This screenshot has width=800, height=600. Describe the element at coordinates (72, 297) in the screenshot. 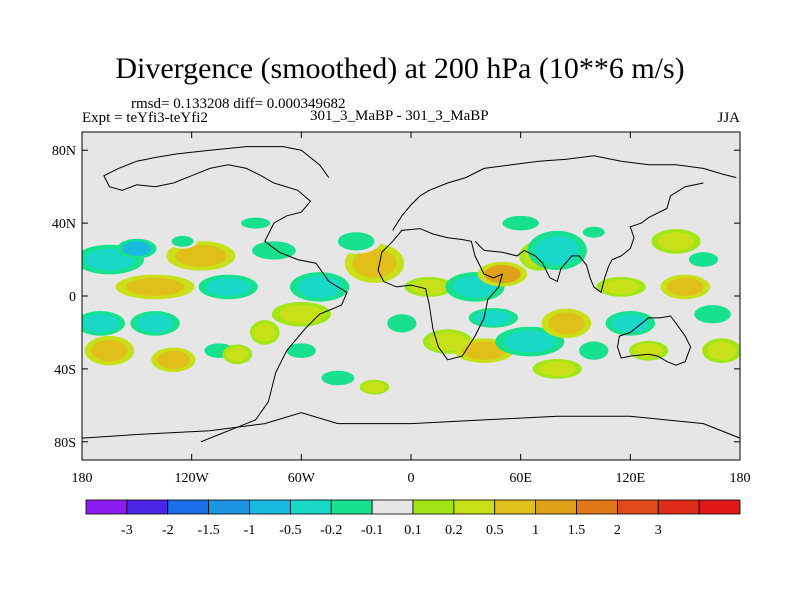

I see `y-tick-label: 0` at that location.